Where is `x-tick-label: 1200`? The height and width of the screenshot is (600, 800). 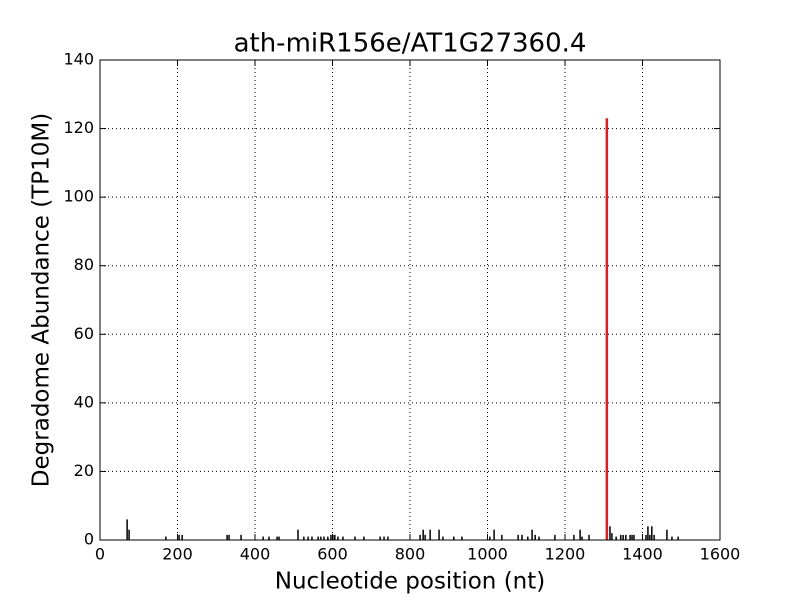
x-tick-label: 1200 is located at coordinates (565, 554).